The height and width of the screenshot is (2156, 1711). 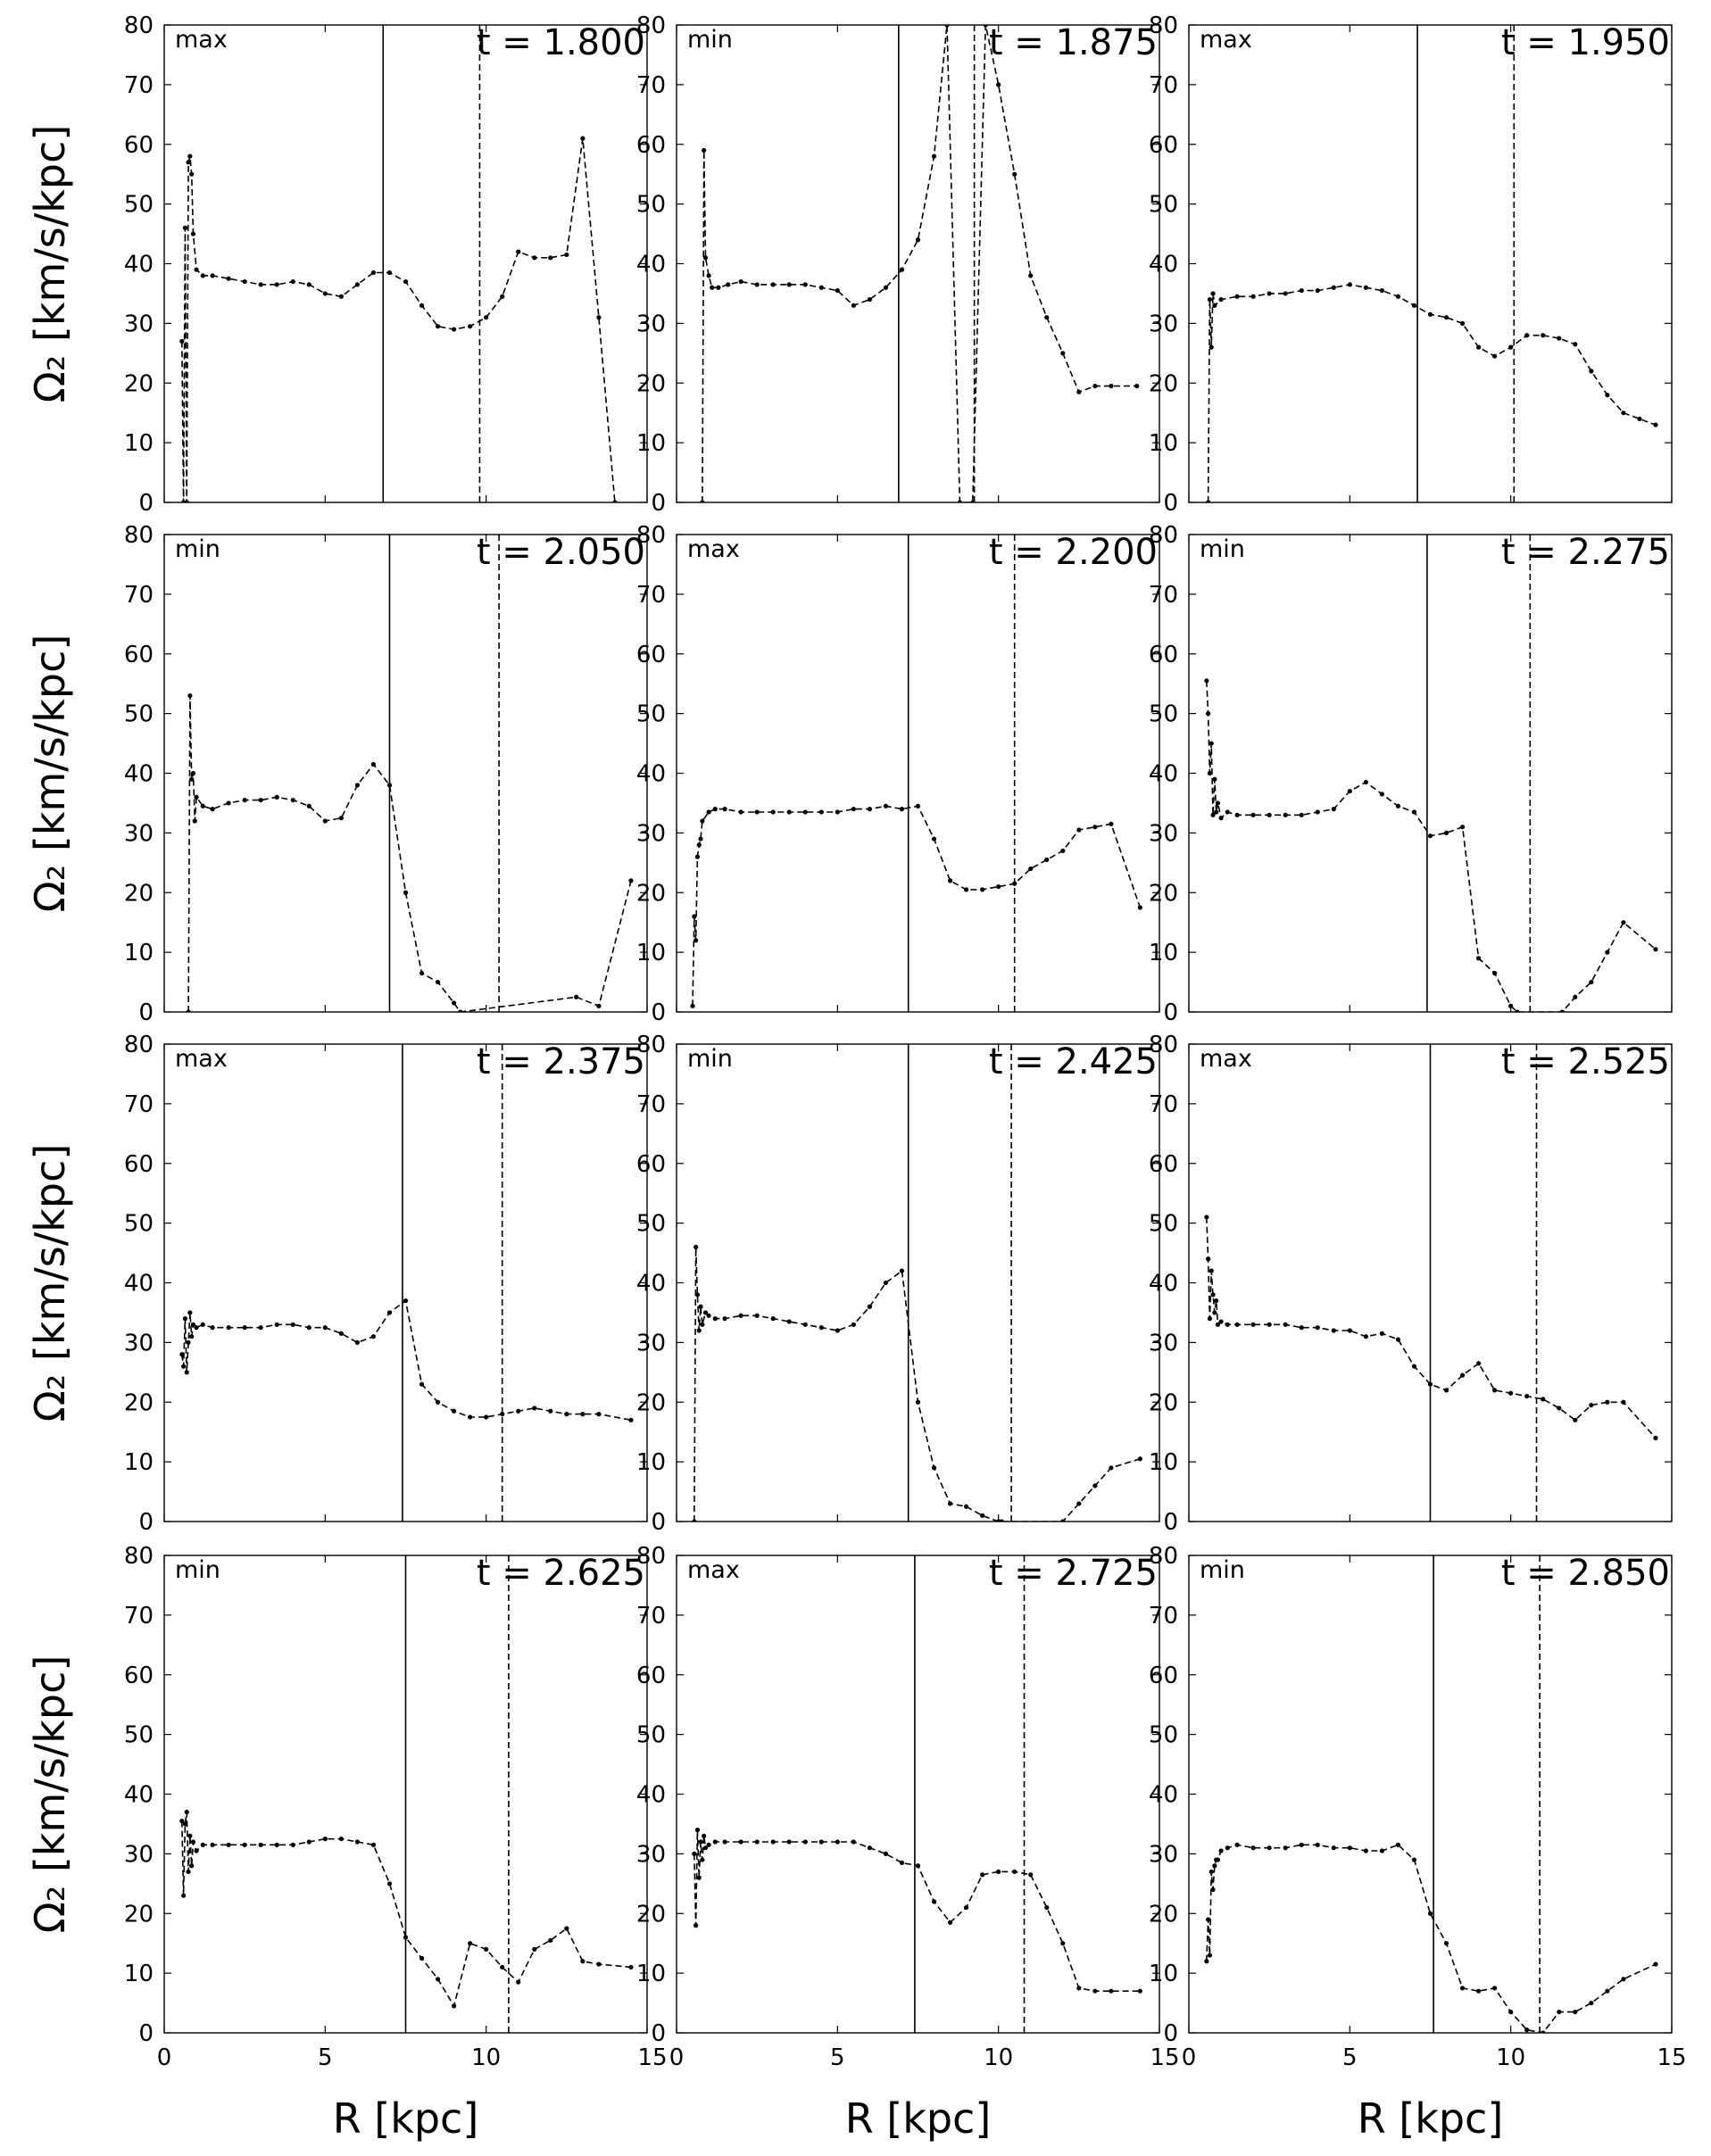 What do you see at coordinates (561, 42) in the screenshot?
I see `time-label: t = 1.800` at bounding box center [561, 42].